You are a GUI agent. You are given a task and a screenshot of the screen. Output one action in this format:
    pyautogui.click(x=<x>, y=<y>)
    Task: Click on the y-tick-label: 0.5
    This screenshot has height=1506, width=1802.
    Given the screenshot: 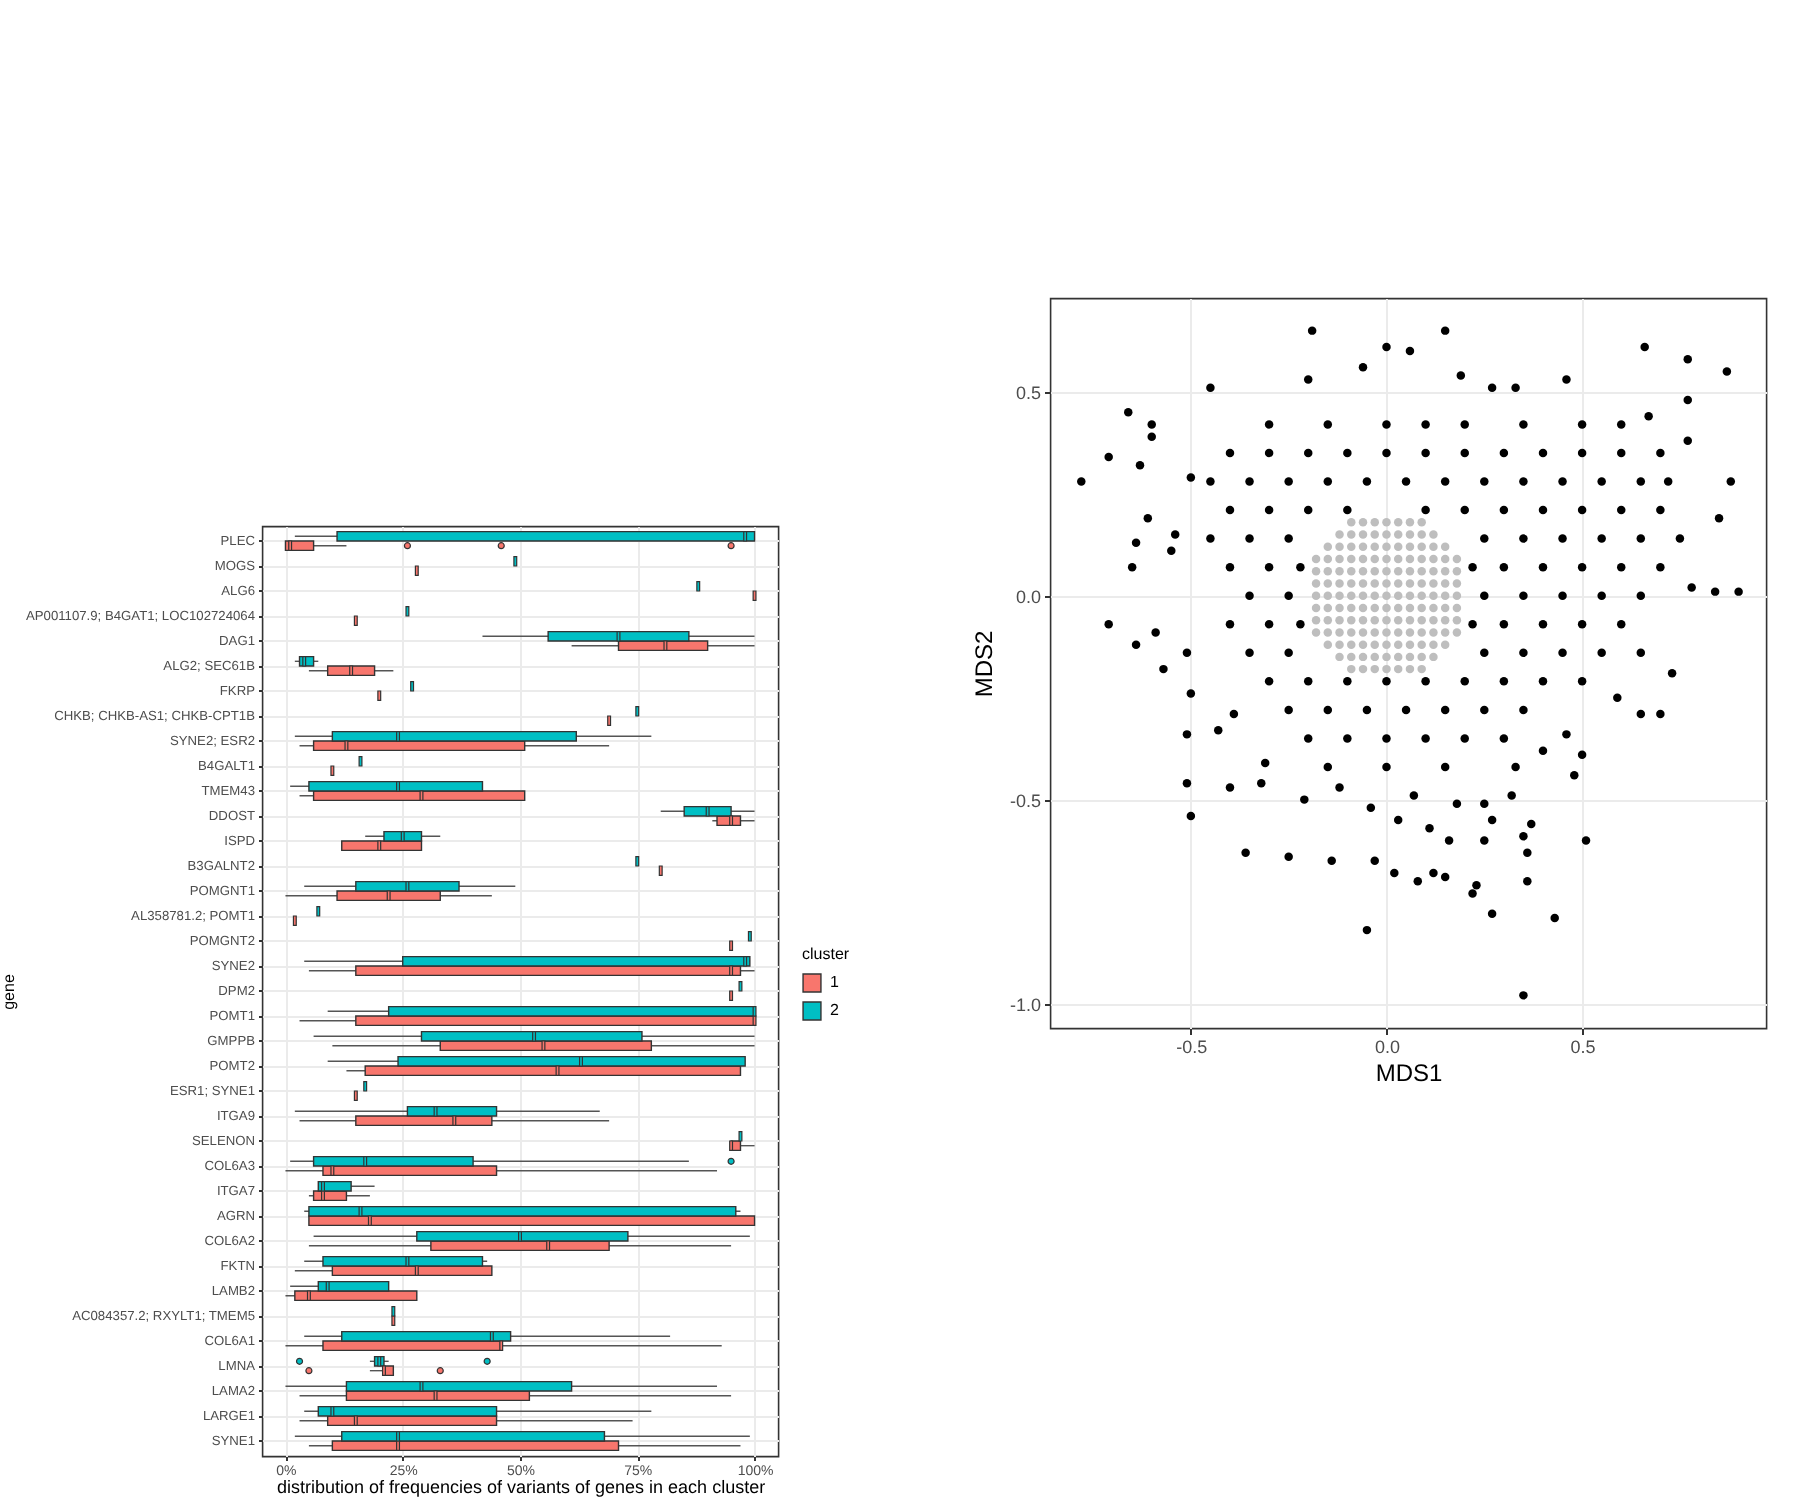 What is the action you would take?
    pyautogui.click(x=1028, y=392)
    